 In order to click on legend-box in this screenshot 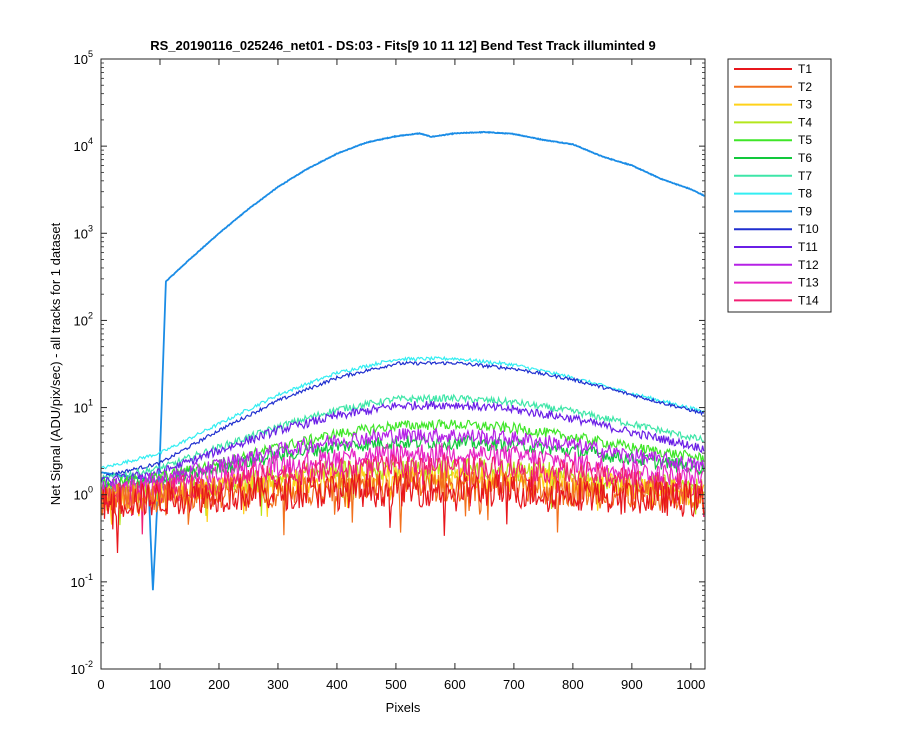, I will do `click(779, 185)`.